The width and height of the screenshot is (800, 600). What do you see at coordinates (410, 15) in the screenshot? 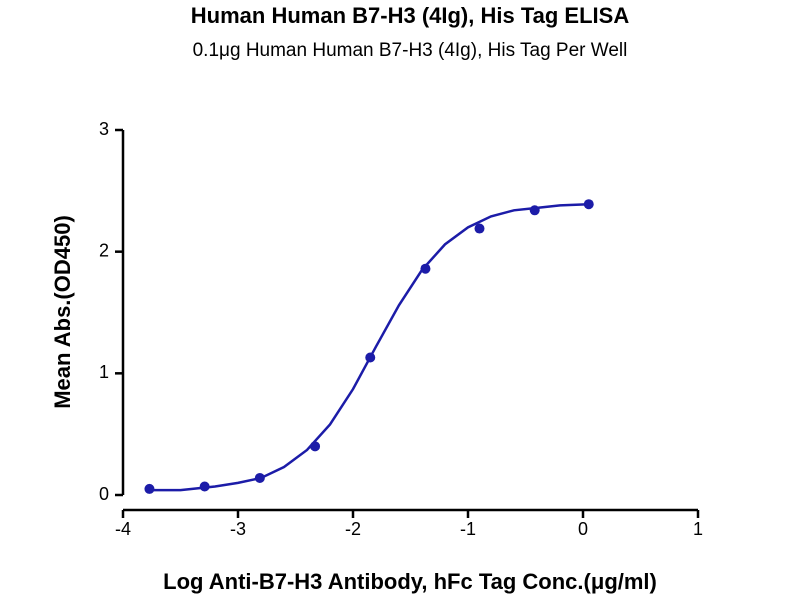
I see `chart-title: Human Human B7-H3 (4Ig), His Tag ELISA` at bounding box center [410, 15].